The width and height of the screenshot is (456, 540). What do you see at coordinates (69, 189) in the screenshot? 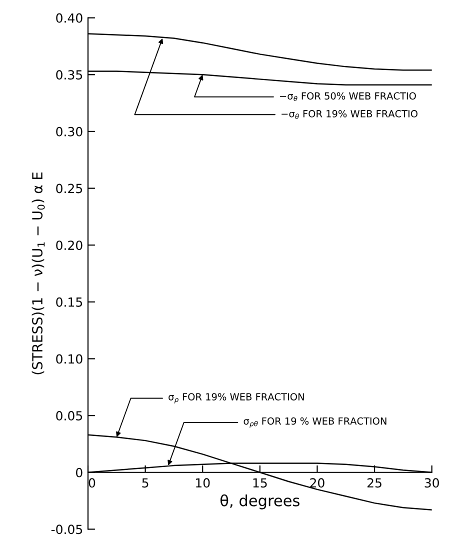
I see `y-tick-label: 0.25` at bounding box center [69, 189].